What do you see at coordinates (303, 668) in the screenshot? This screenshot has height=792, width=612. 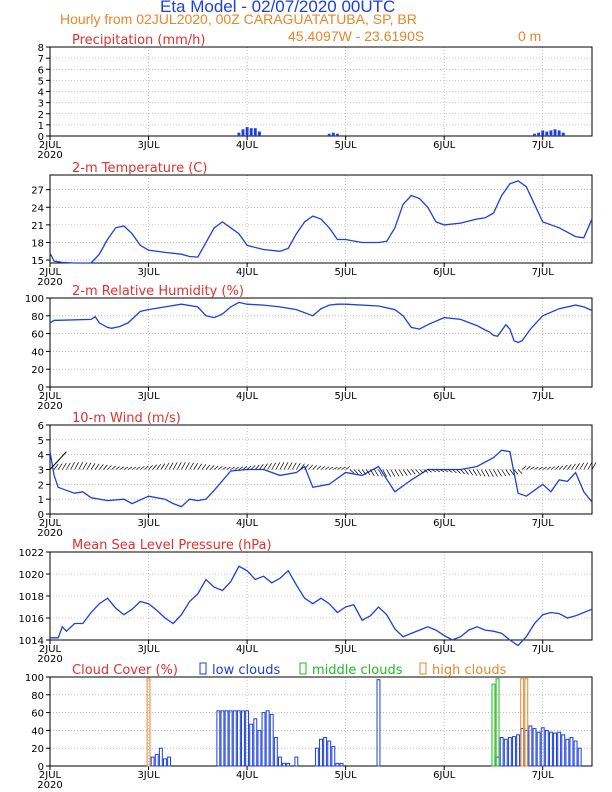 I see `legend-swatch` at bounding box center [303, 668].